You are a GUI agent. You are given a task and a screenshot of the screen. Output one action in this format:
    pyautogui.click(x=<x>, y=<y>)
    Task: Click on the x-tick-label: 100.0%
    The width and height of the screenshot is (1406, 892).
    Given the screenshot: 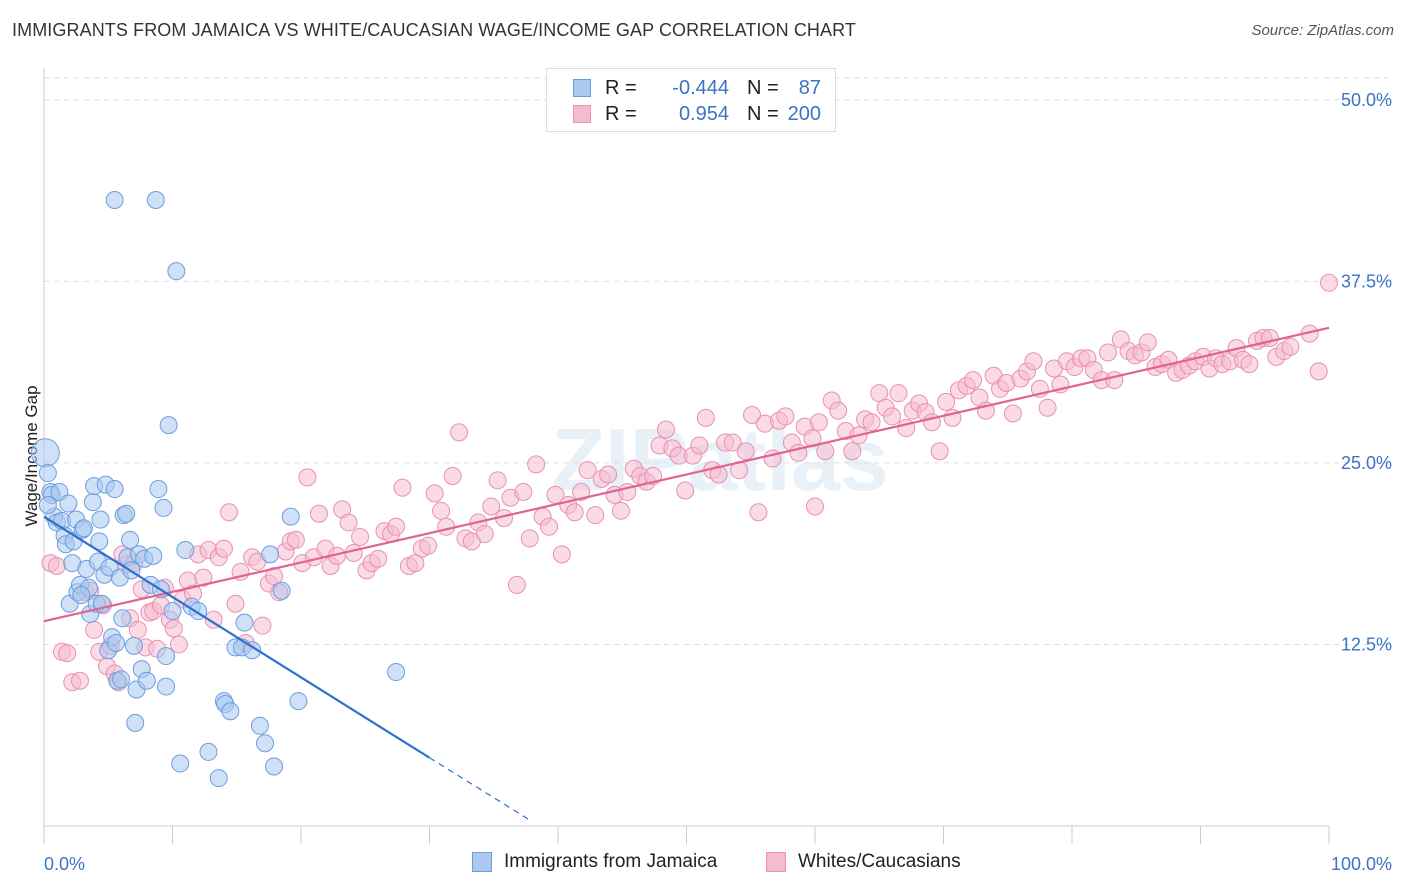 What is the action you would take?
    pyautogui.click(x=1361, y=864)
    